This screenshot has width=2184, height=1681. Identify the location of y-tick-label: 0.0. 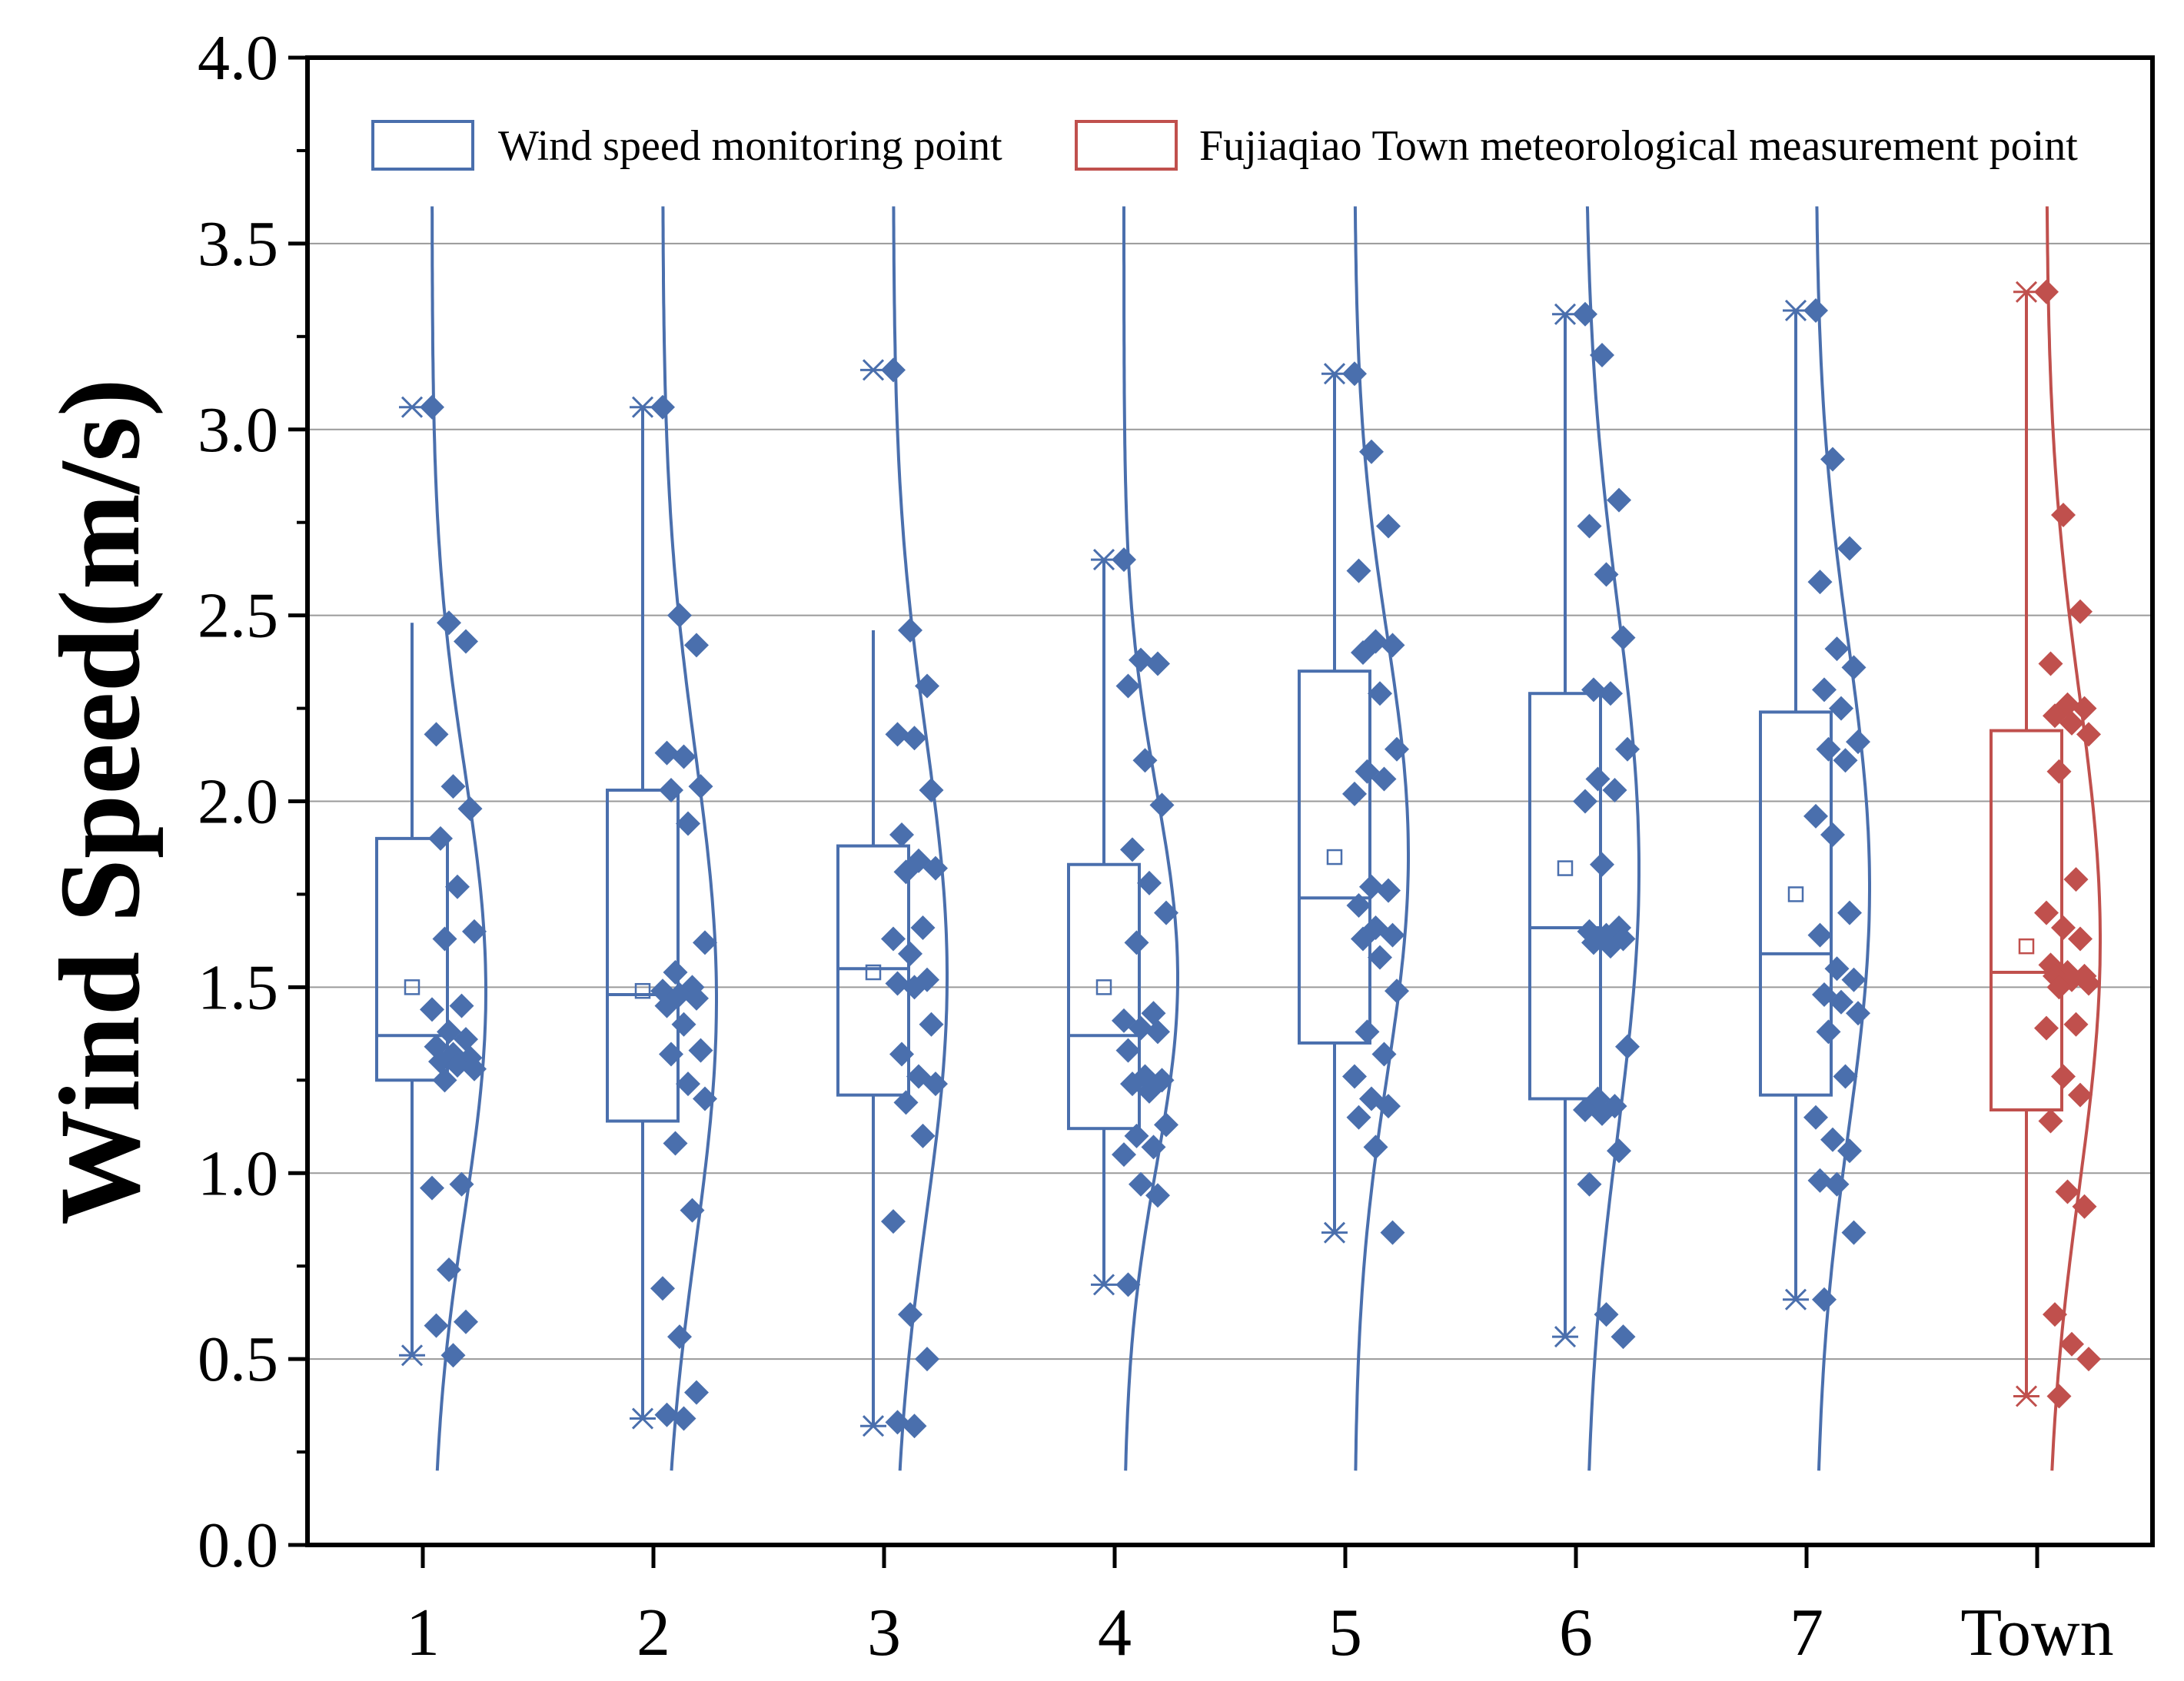
(238, 1546).